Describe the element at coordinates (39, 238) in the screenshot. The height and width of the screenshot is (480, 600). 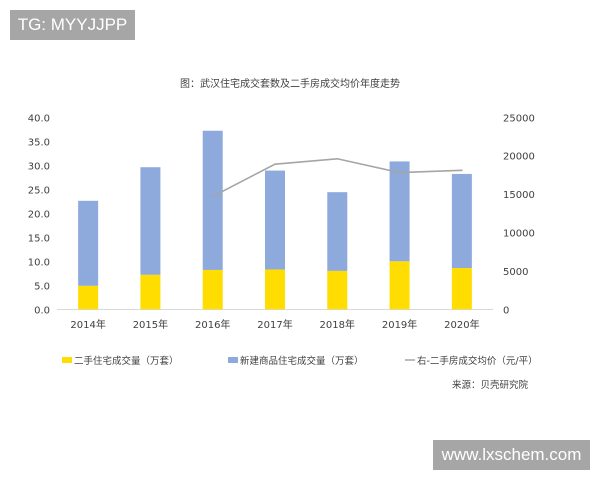
I see `y-tick-label: 15.0` at that location.